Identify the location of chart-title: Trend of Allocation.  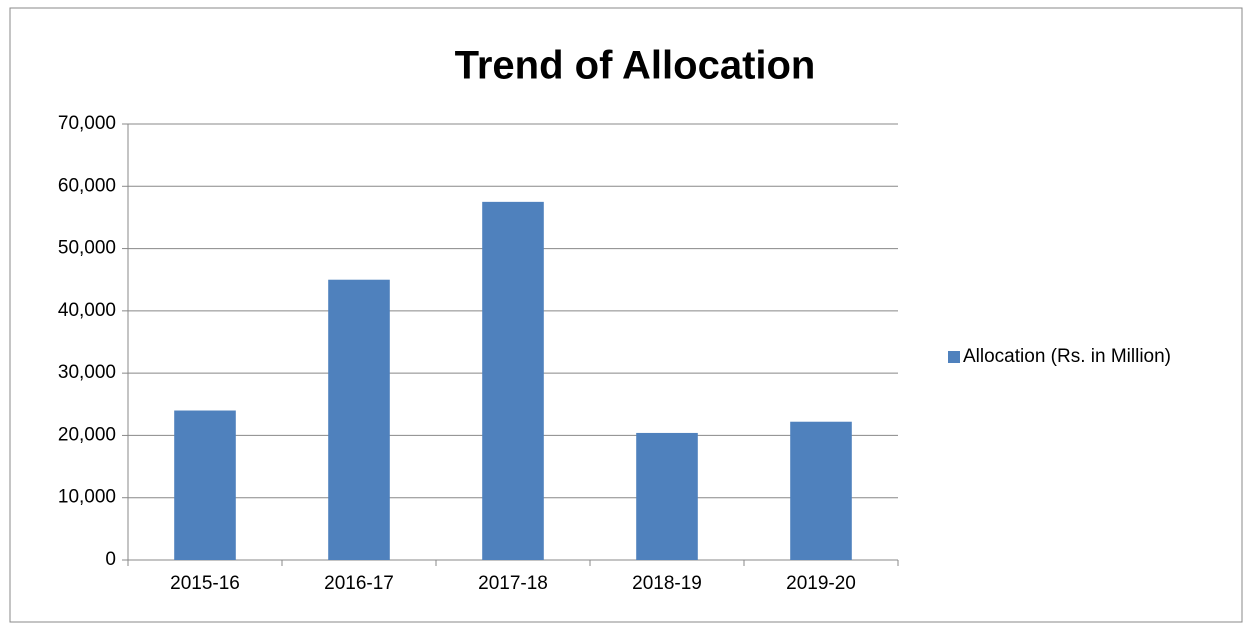
(635, 66).